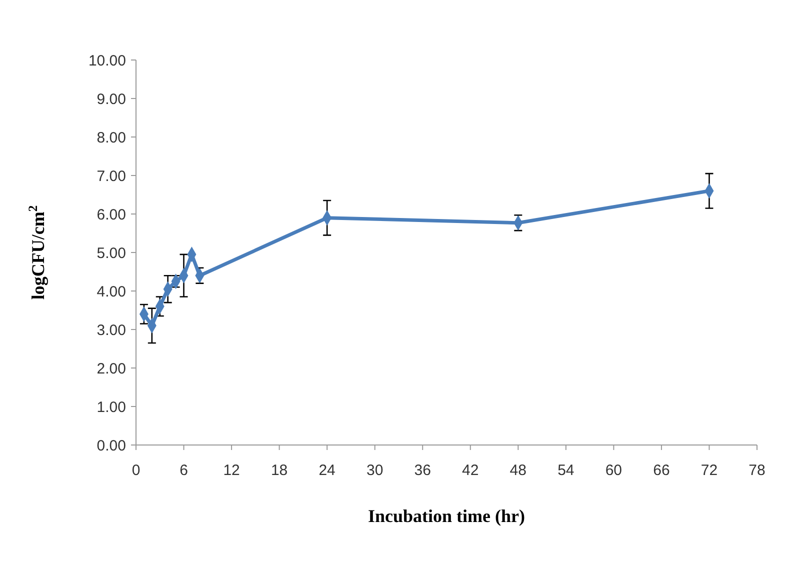  Describe the element at coordinates (111, 253) in the screenshot. I see `y-tick-label: 5.00` at that location.